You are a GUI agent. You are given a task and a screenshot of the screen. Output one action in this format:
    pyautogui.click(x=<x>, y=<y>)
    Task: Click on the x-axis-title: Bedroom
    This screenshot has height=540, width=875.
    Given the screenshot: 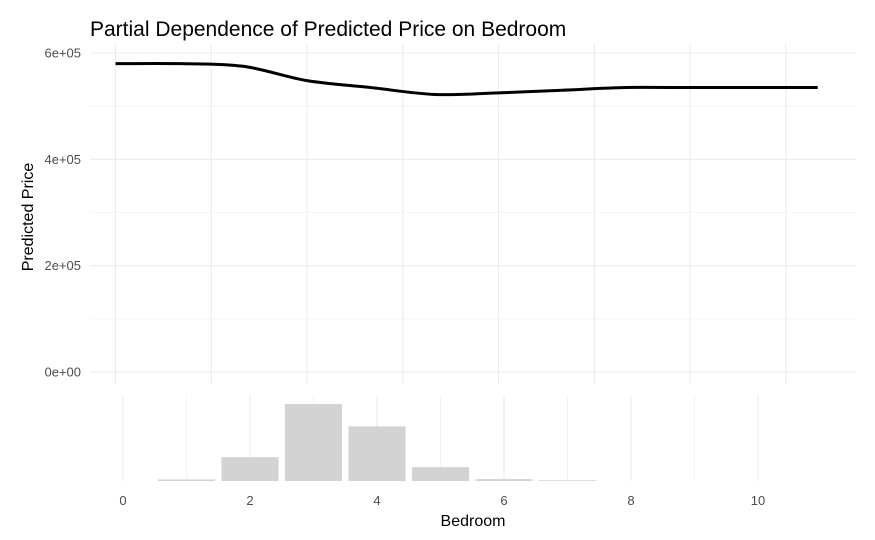 What is the action you would take?
    pyautogui.click(x=473, y=521)
    